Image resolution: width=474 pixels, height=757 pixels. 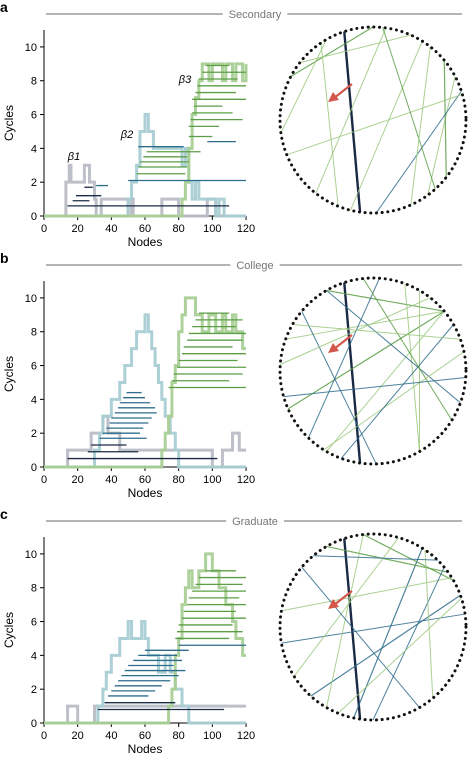 I want to click on panel-letter: a, so click(x=4, y=7).